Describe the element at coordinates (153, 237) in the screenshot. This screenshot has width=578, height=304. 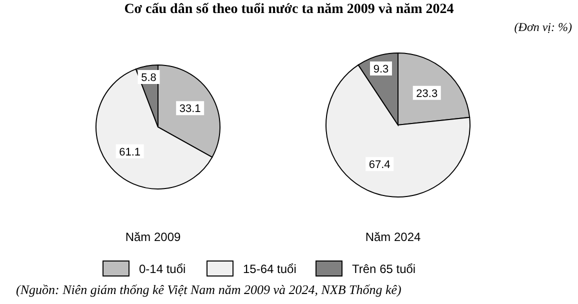
I see `text: Năm 2009` at that location.